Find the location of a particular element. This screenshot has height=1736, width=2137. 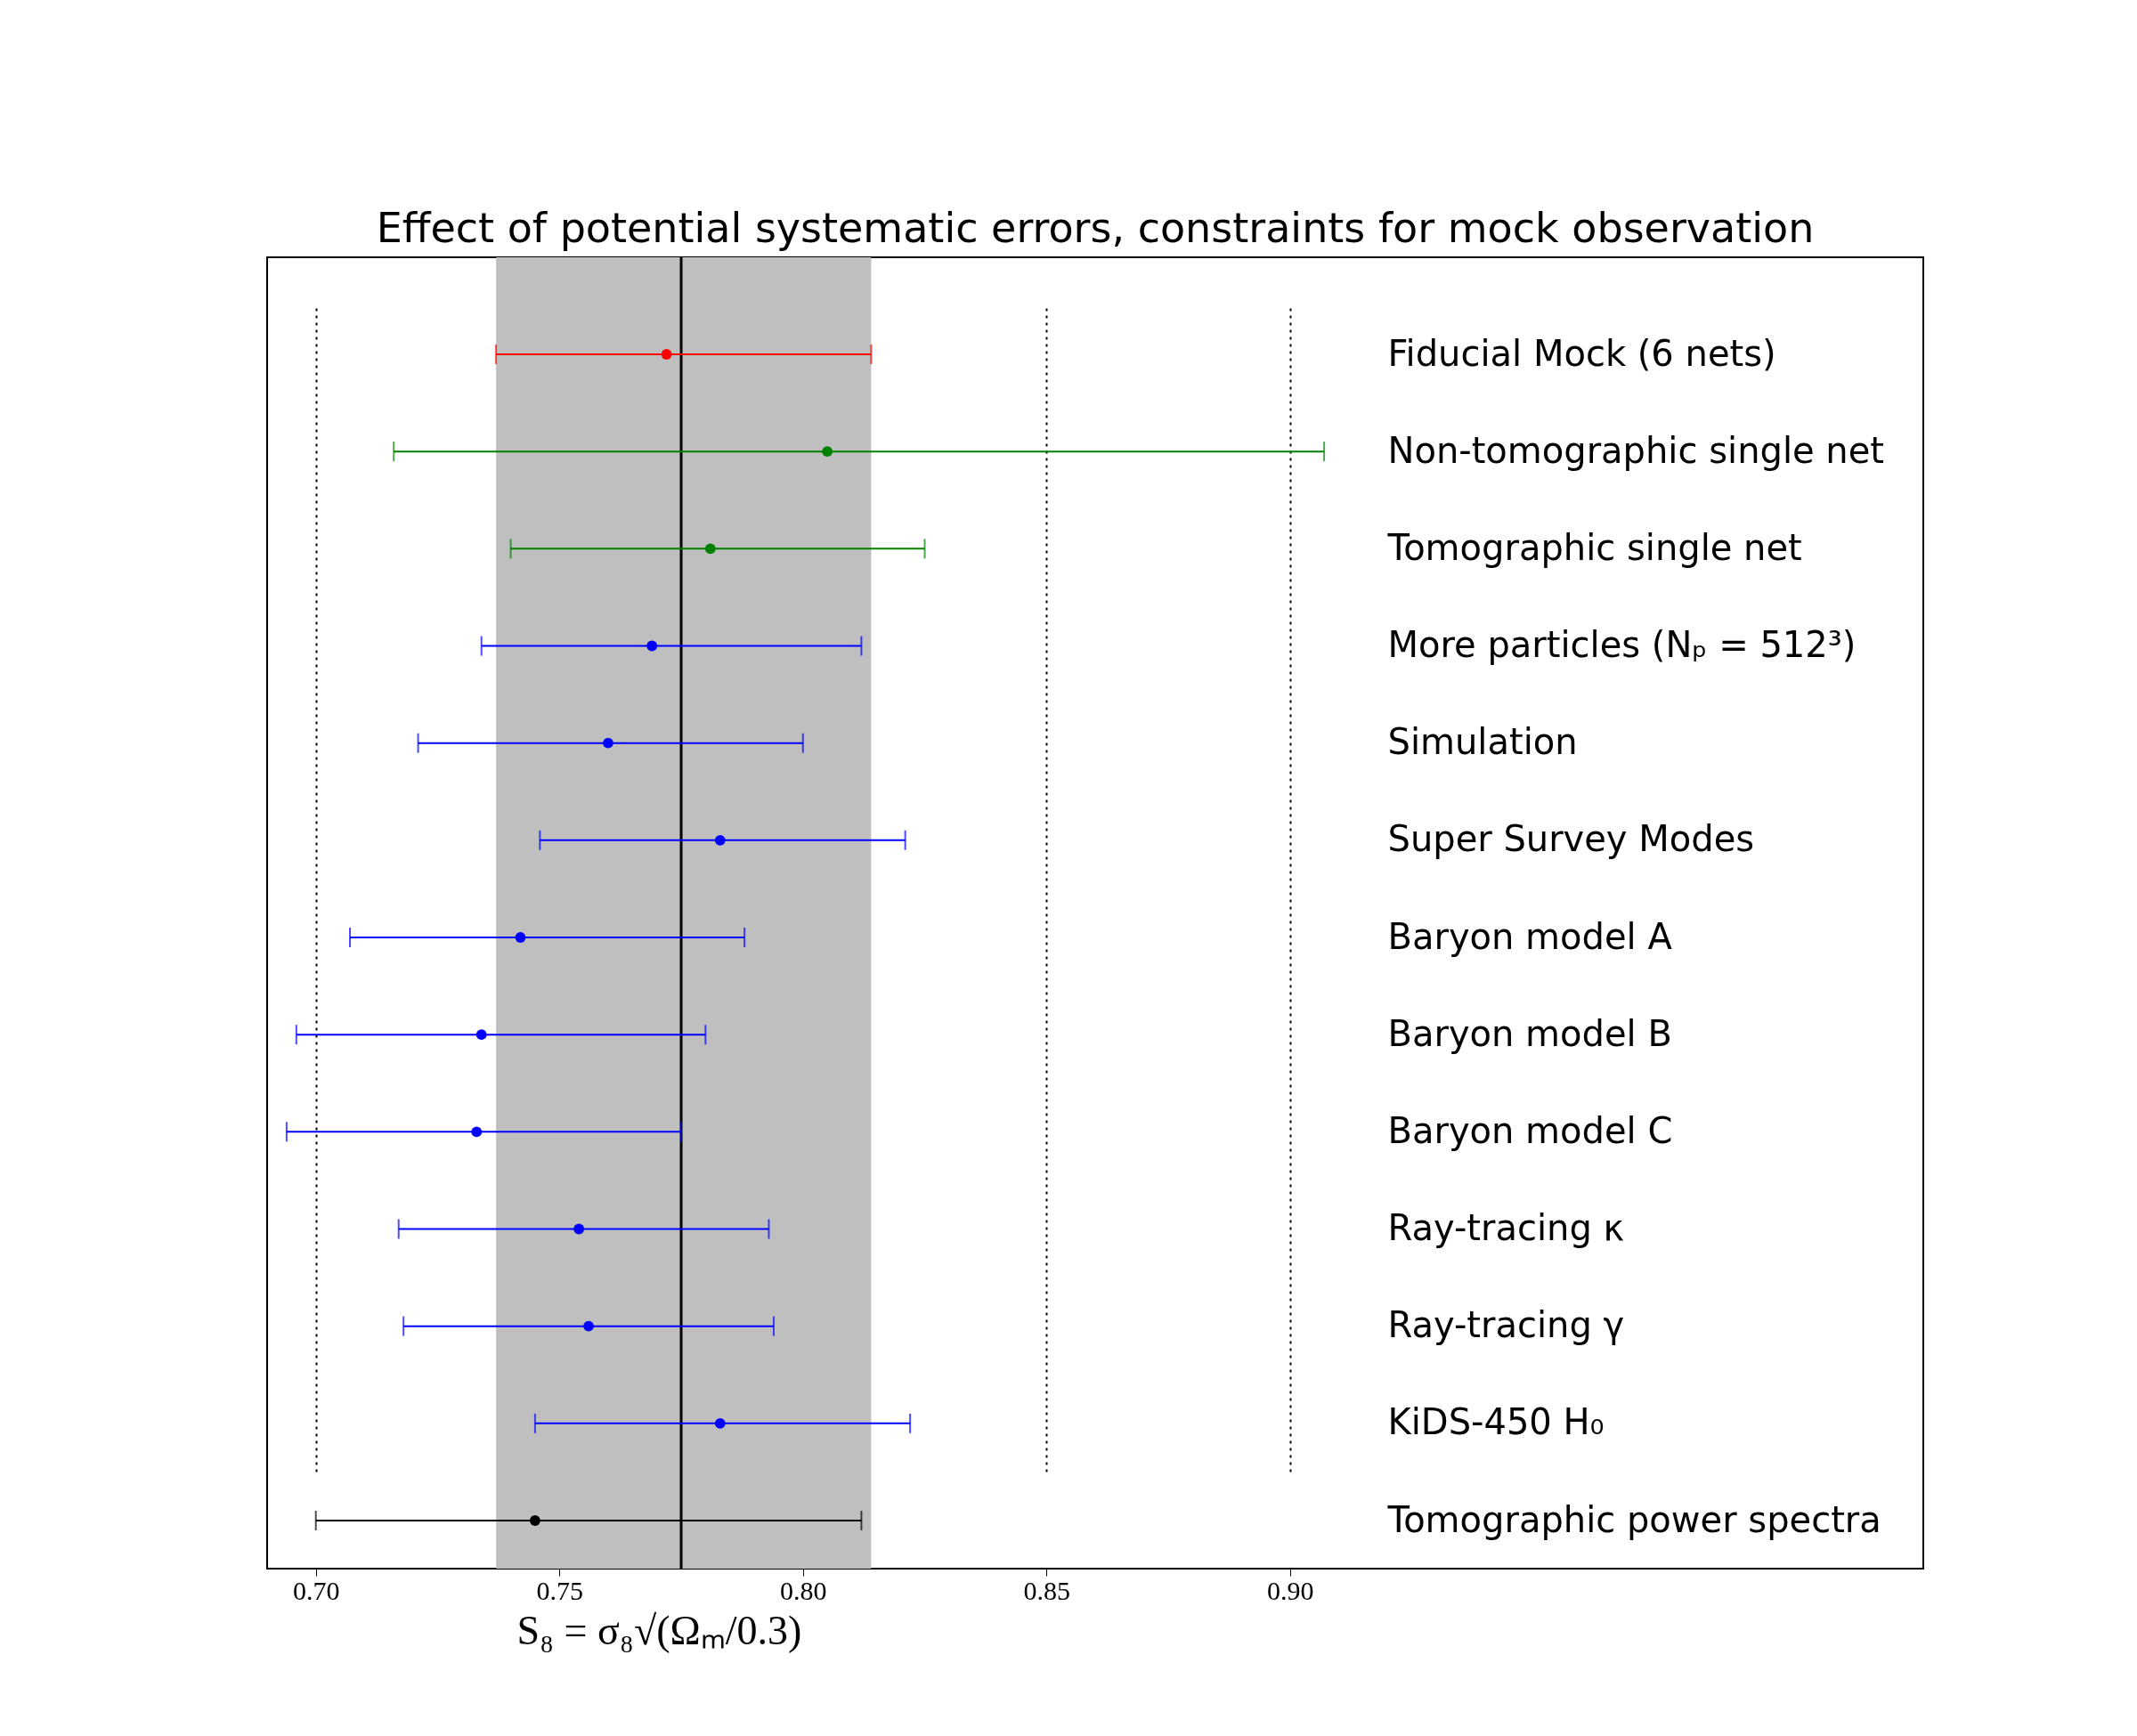

y-tick-label: Baryon model C is located at coordinates (1530, 1130).